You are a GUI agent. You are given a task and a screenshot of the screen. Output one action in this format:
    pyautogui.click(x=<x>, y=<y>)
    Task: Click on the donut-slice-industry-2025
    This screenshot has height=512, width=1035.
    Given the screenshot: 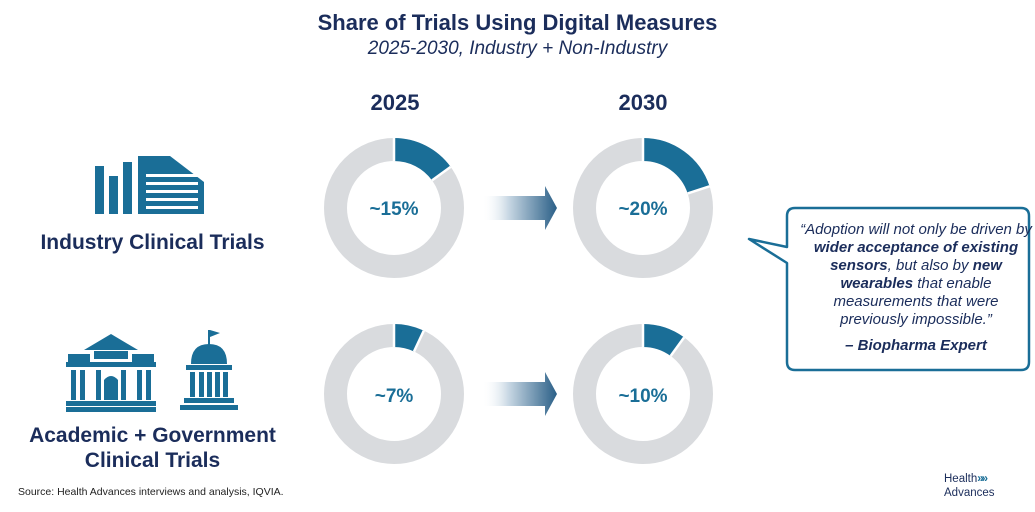 What is the action you would take?
    pyautogui.click(x=422, y=159)
    